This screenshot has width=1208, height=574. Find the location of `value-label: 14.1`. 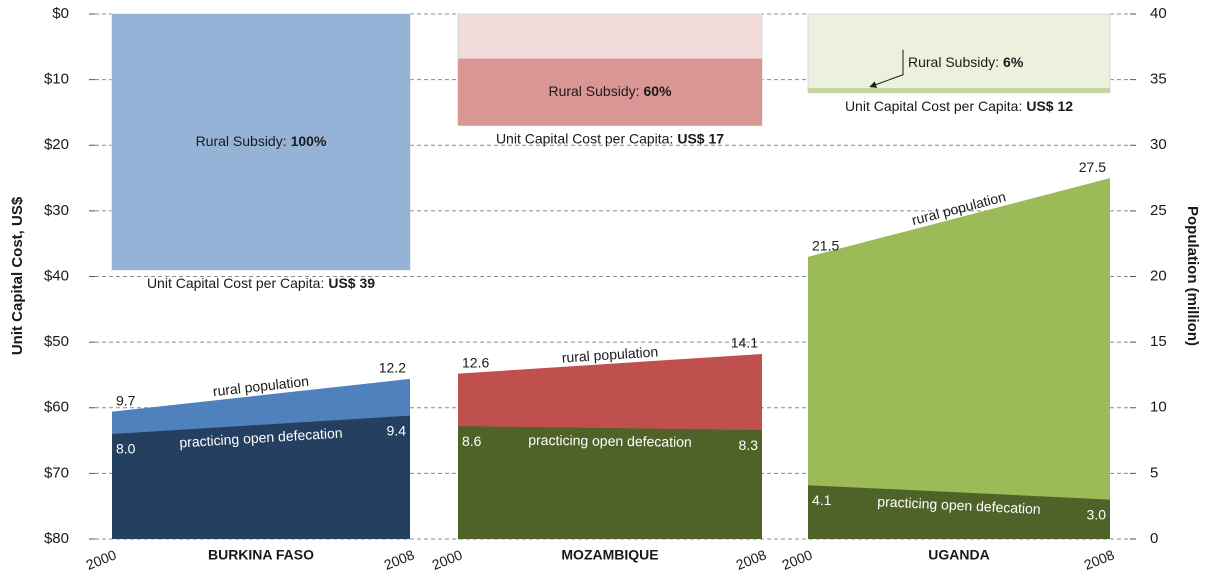

value-label: 14.1 is located at coordinates (744, 343).